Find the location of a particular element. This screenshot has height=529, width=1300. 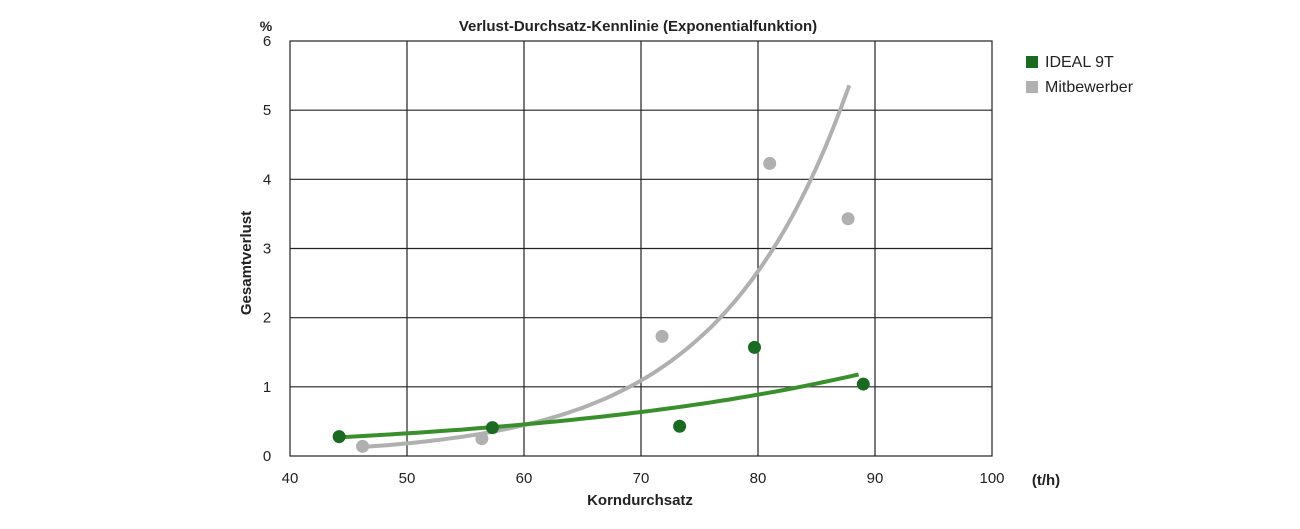

y-tick-label: 4 is located at coordinates (267, 179).